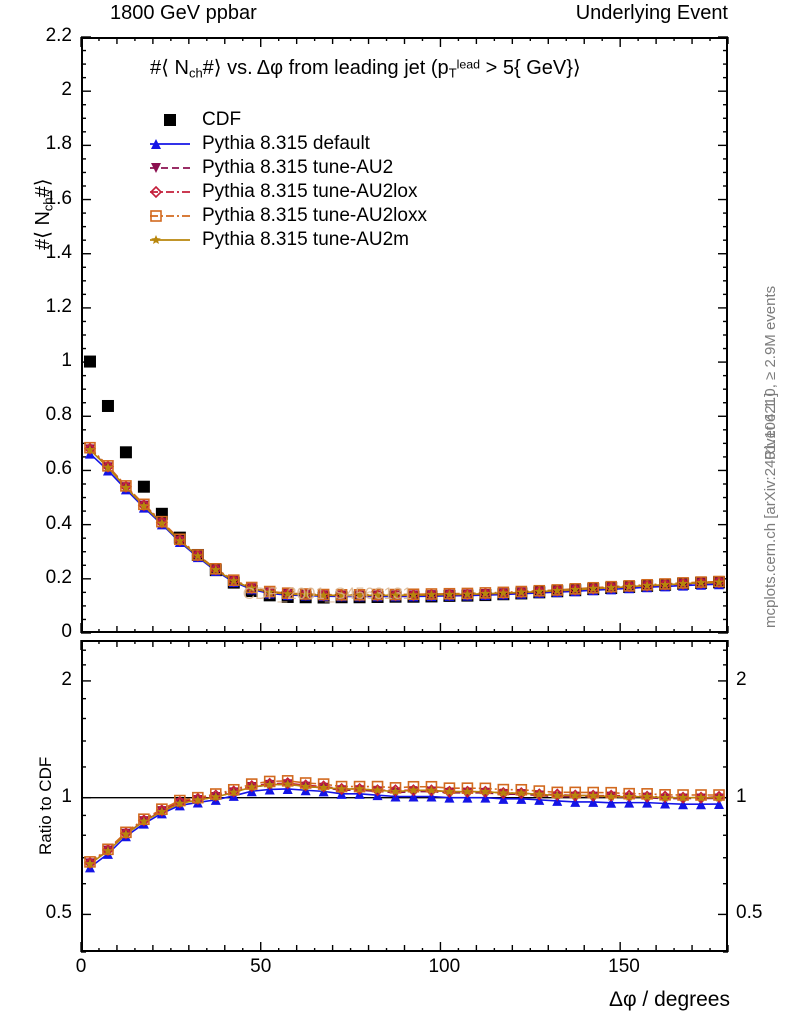 The height and width of the screenshot is (1024, 786). Describe the element at coordinates (58, 252) in the screenshot. I see `main-y-tick-label: 1.4` at that location.